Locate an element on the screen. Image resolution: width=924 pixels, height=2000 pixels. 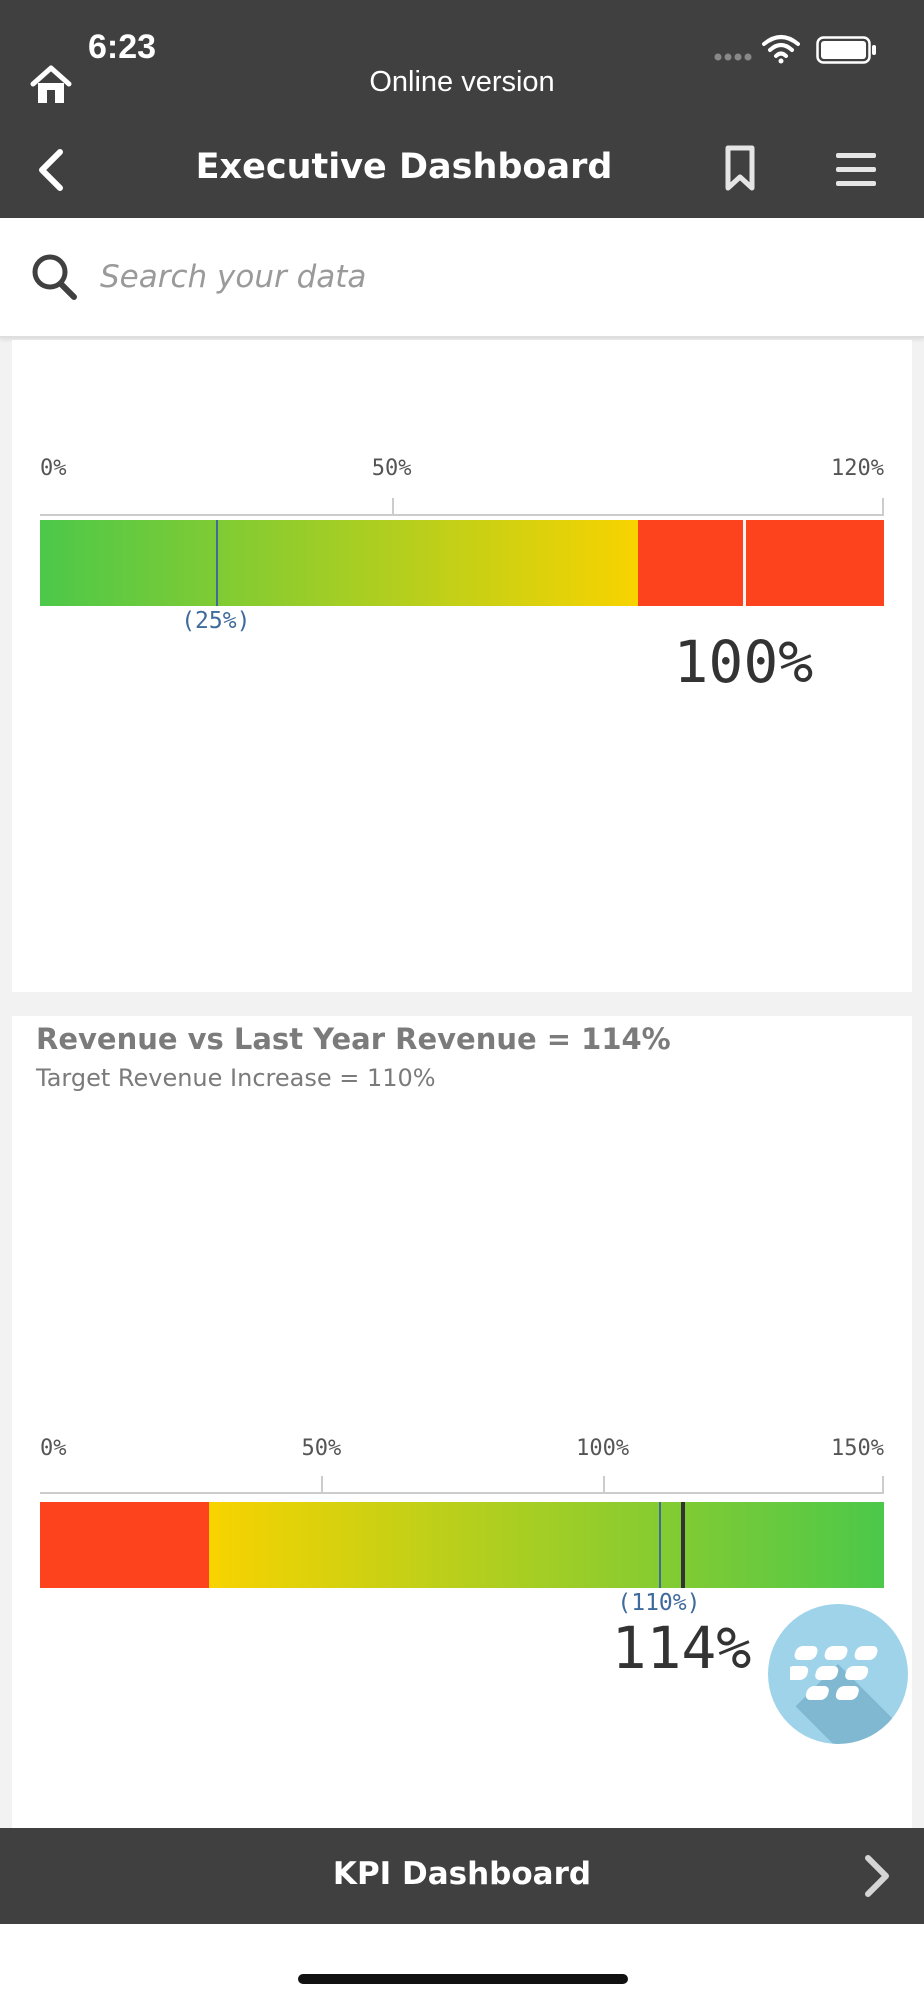
connection-label: Online version is located at coordinates (462, 82).